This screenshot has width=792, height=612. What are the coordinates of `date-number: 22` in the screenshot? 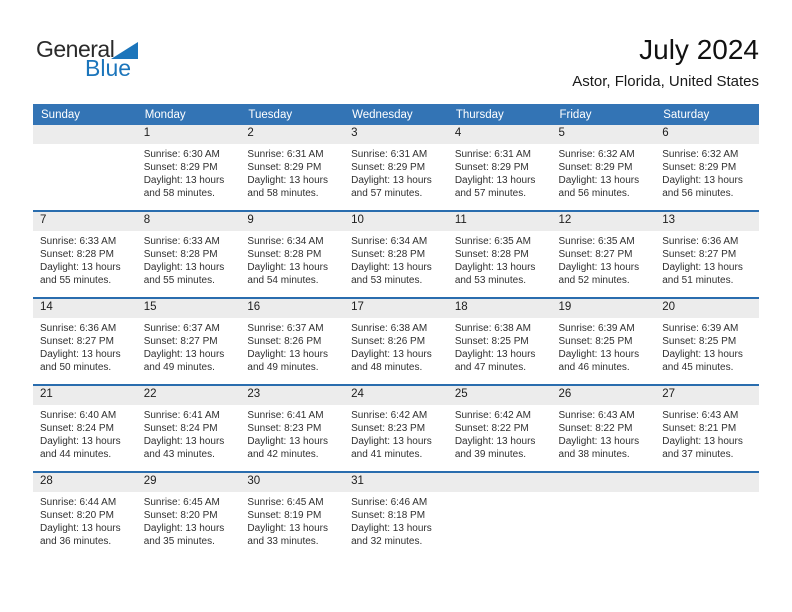 It's located at (150, 394).